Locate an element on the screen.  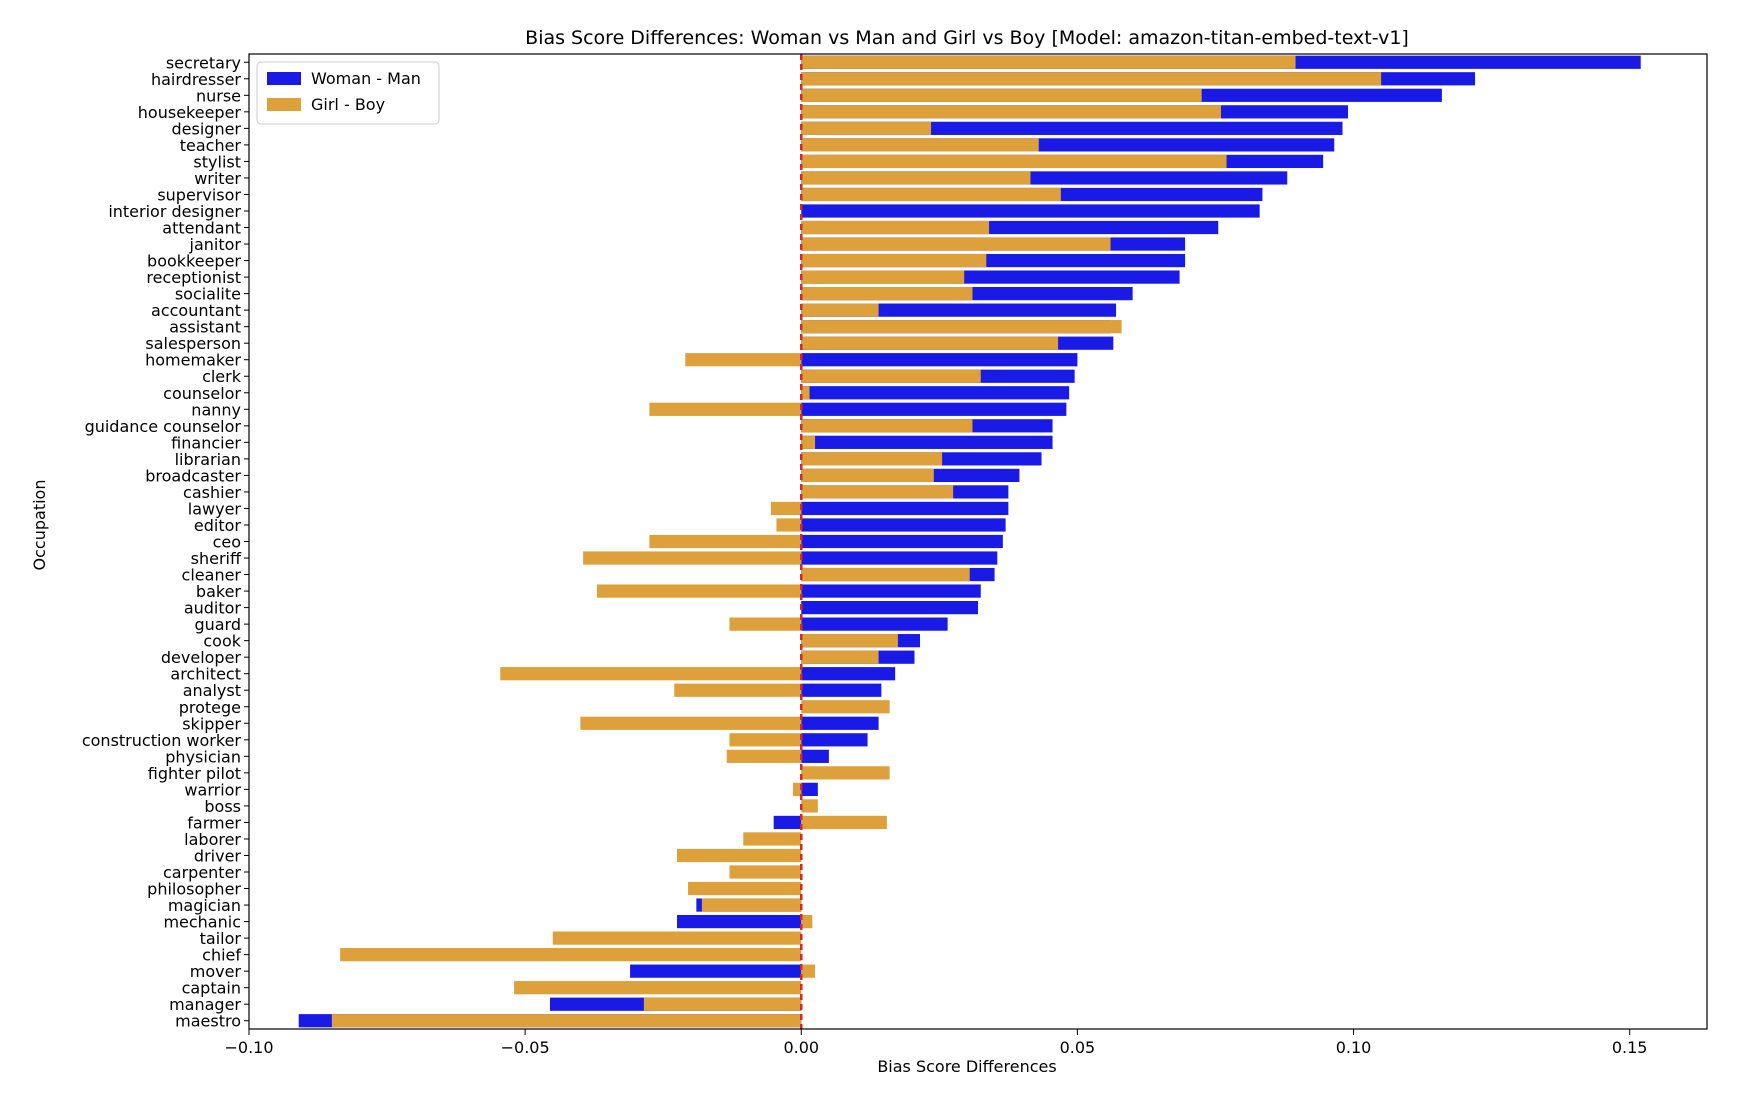
y-tick-label: stylist is located at coordinates (217, 161).